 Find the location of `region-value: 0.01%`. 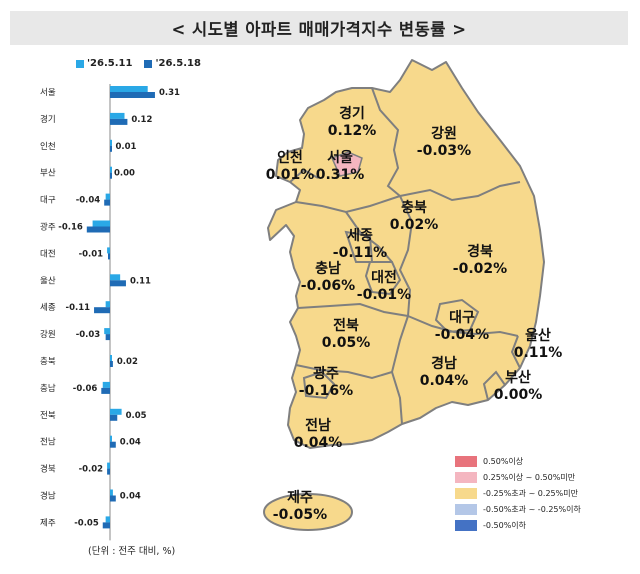

region-value: 0.01% is located at coordinates (290, 175).